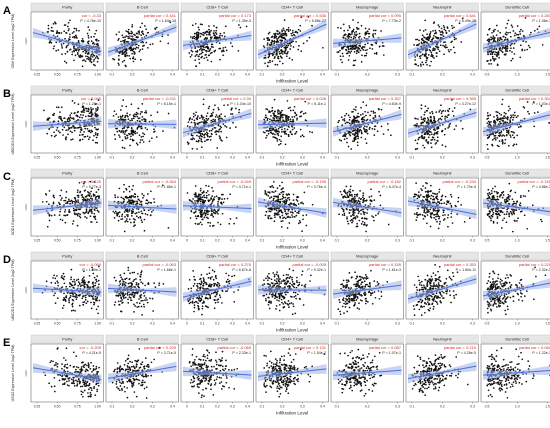 This screenshot has width=550, height=428. What do you see at coordinates (165, 21) in the screenshot?
I see `p-value-label: P = 1.64e-18` at bounding box center [165, 21].